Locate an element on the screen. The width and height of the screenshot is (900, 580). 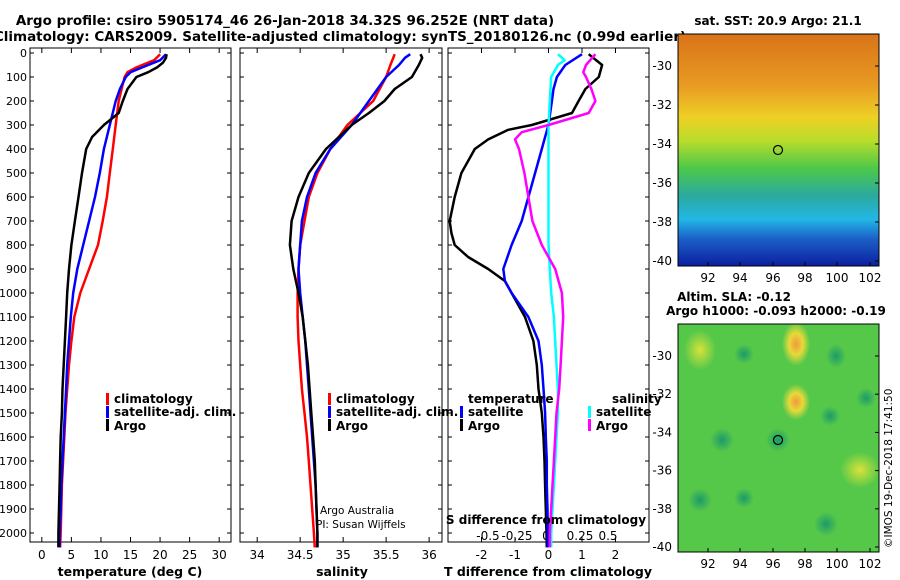
sla-map-frame is located at coordinates (778, 438).